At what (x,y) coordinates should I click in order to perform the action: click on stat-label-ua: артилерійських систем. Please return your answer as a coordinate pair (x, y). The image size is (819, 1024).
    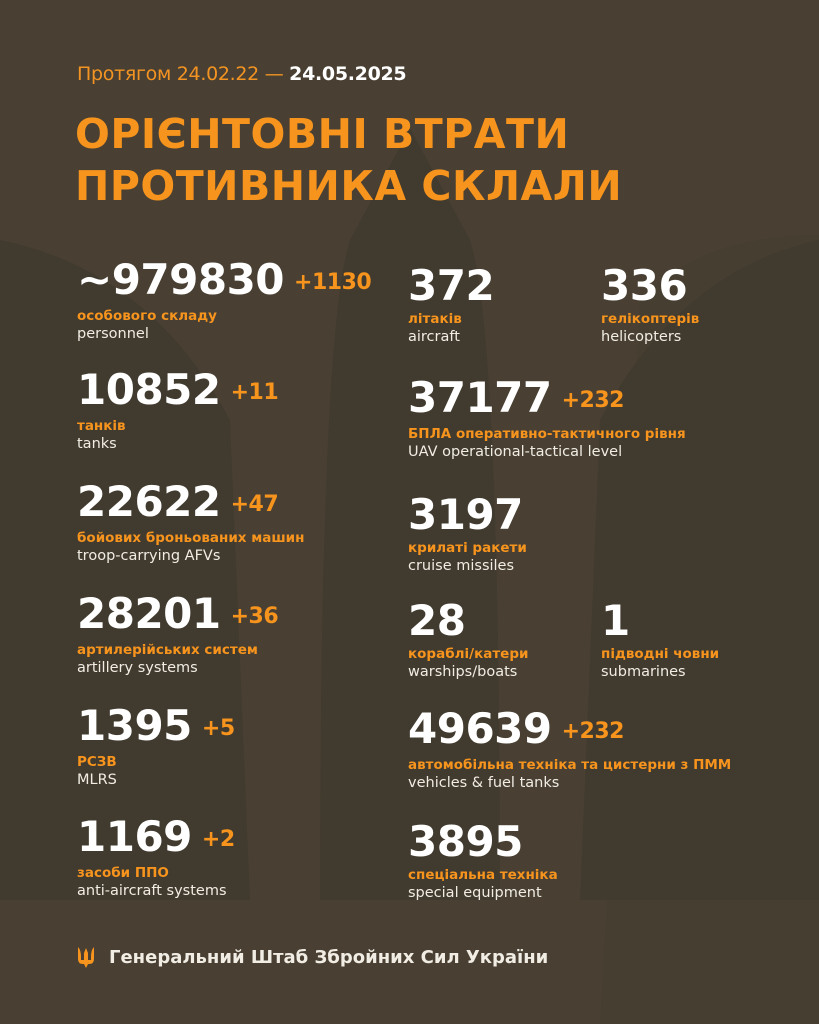
    Looking at the image, I should click on (167, 649).